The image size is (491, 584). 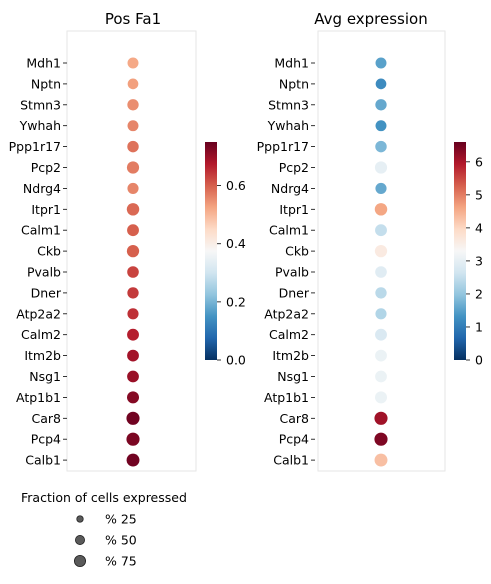 What do you see at coordinates (479, 260) in the screenshot?
I see `colorbar-tick-label: 3` at bounding box center [479, 260].